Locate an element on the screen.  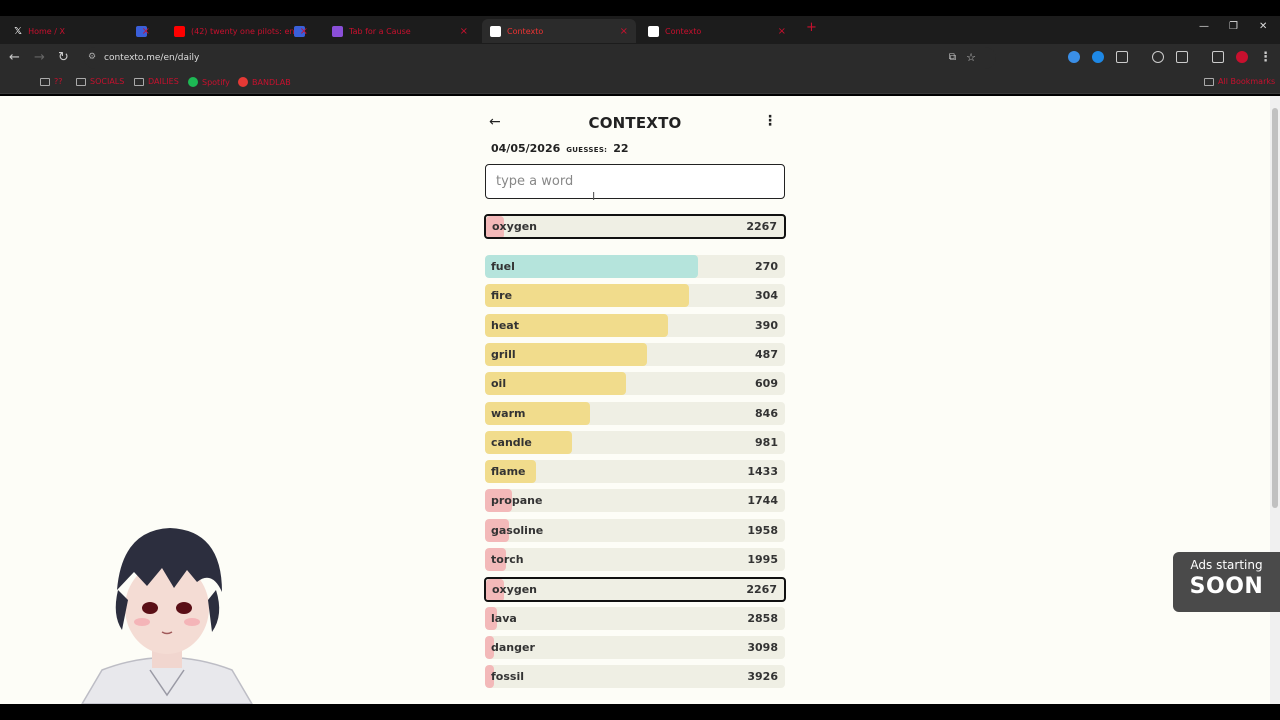
guess-rank: 846 is located at coordinates (766, 413).